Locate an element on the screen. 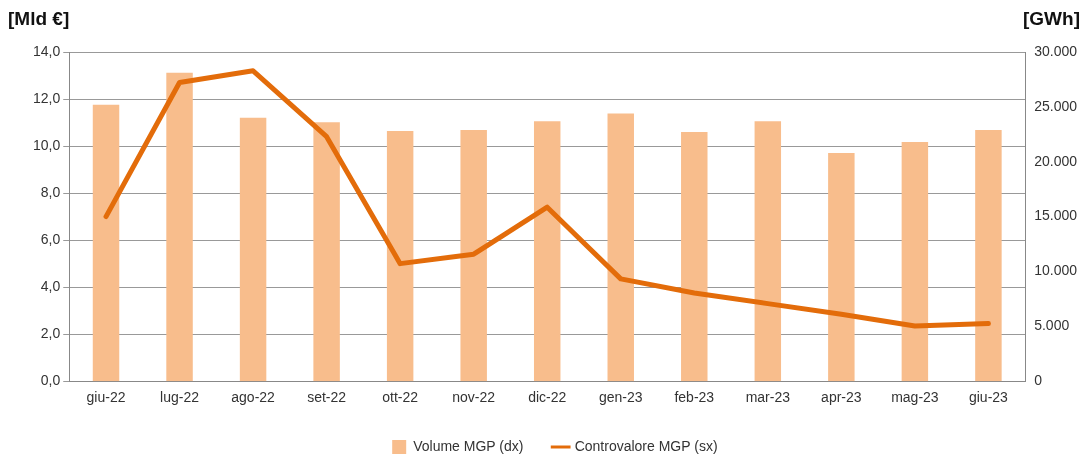  x-tick-label: nov-22 is located at coordinates (474, 397).